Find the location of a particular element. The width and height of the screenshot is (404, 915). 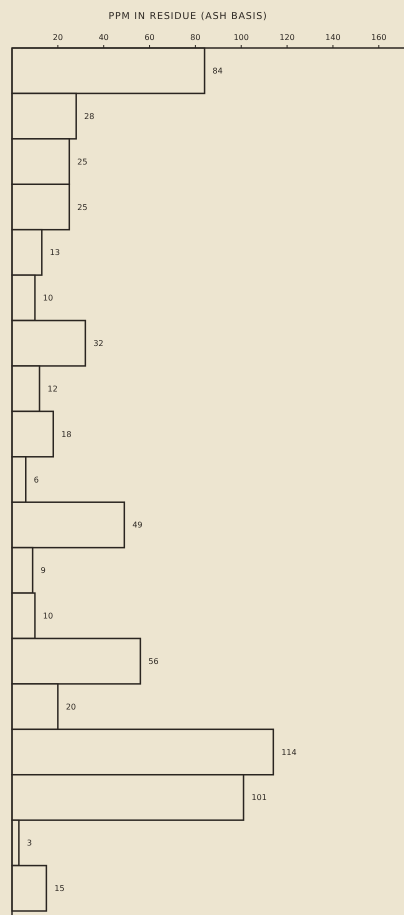

x-tick-label: 120 is located at coordinates (287, 37).